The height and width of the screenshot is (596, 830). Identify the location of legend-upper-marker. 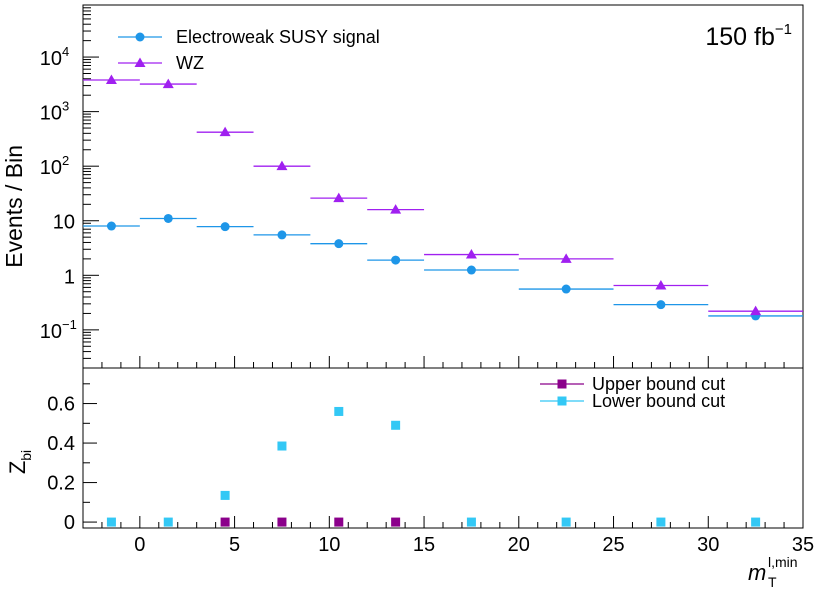
(562, 384).